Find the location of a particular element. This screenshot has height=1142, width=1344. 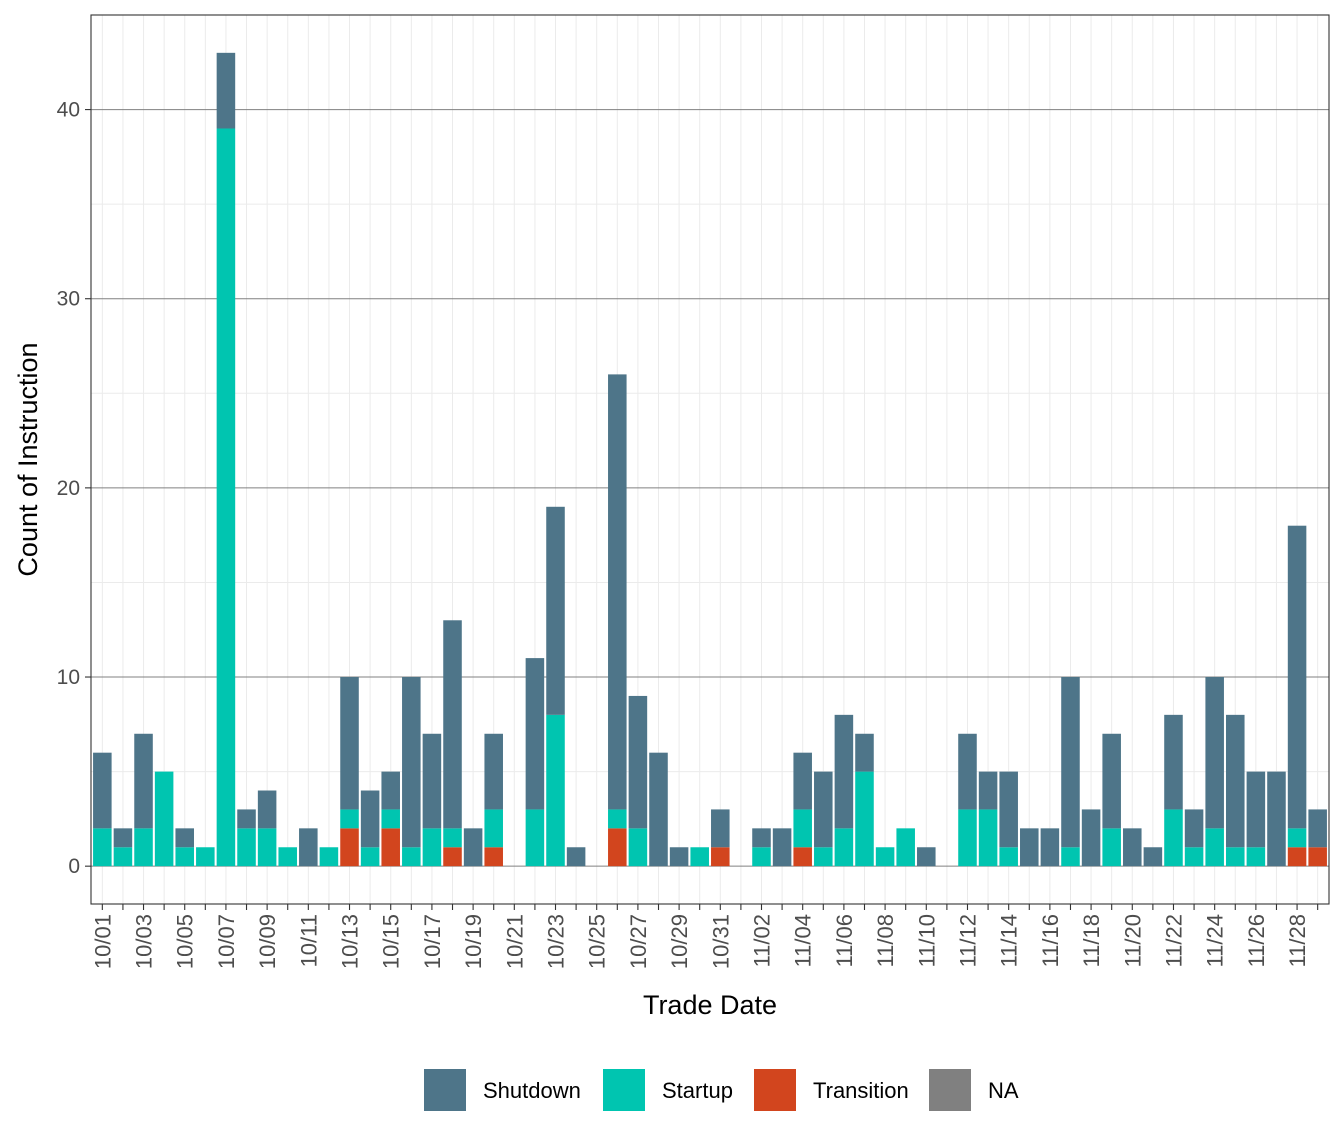

x-tick-label: 11/20 is located at coordinates (1132, 940).